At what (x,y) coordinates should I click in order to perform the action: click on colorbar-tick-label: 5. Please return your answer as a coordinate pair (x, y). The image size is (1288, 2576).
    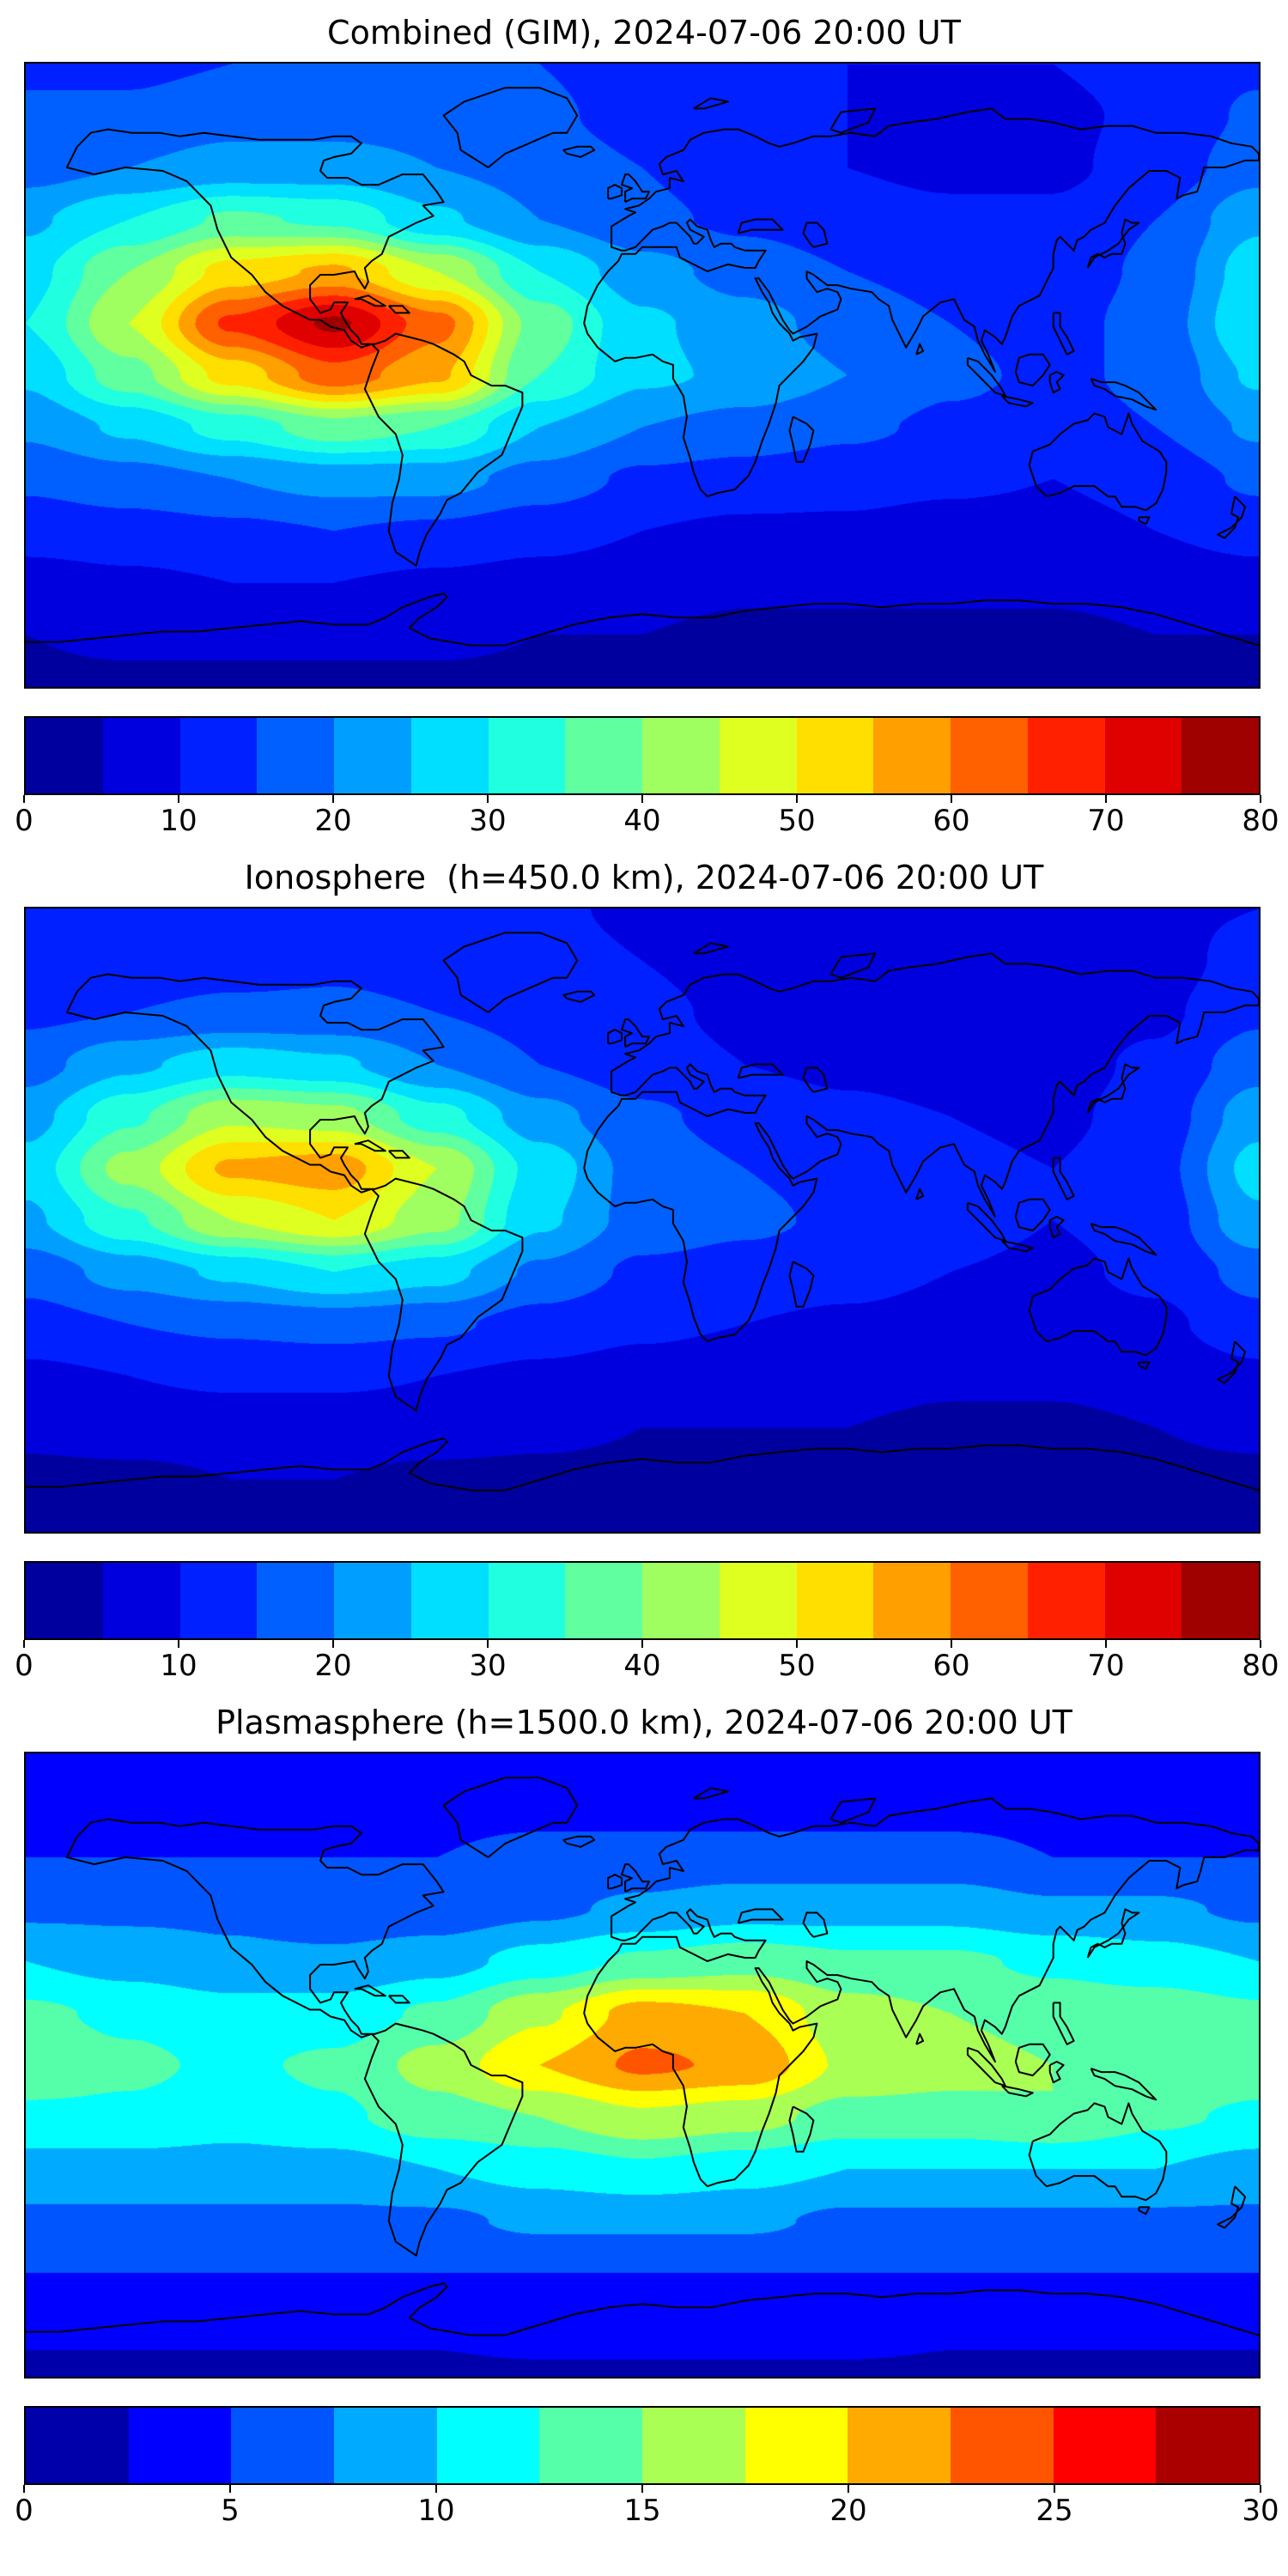
    Looking at the image, I should click on (230, 2511).